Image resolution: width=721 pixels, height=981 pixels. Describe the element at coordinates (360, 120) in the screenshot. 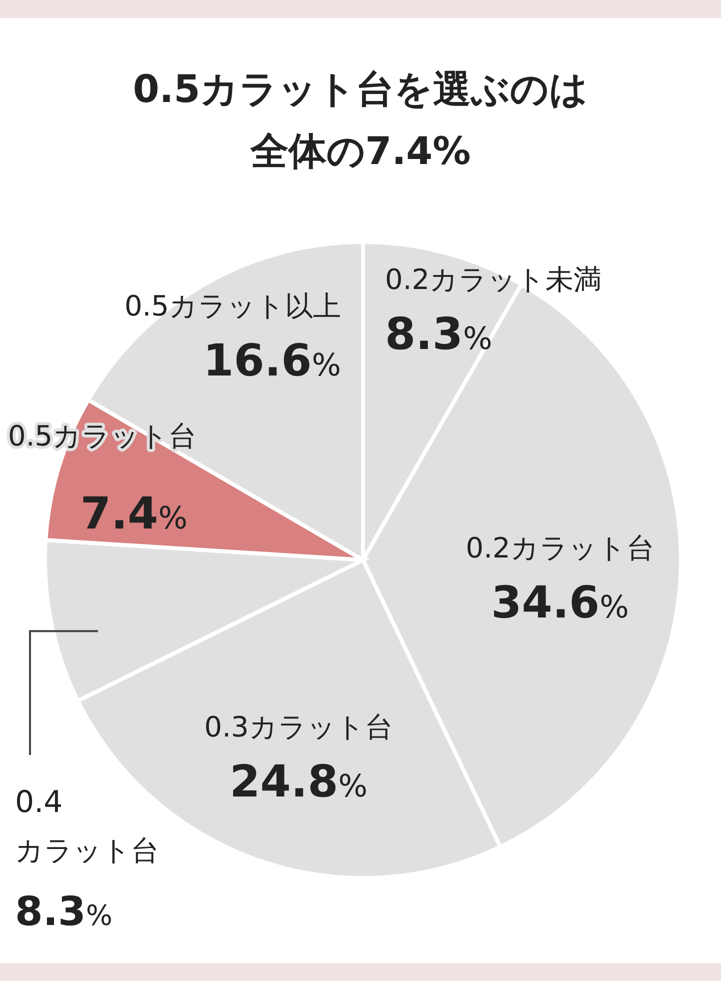

I see `chart-title: 0.5カラット台を選ぶのは全体の7.4%` at that location.